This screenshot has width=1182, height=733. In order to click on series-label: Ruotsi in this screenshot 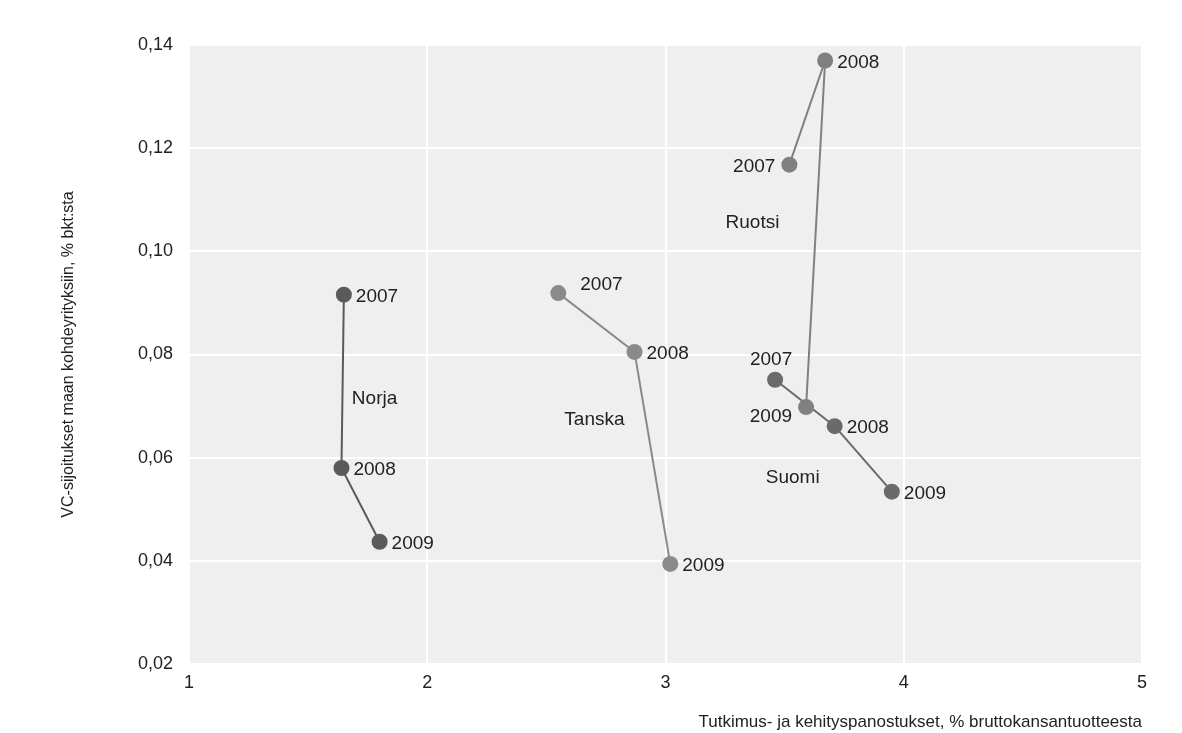, I will do `click(752, 221)`.